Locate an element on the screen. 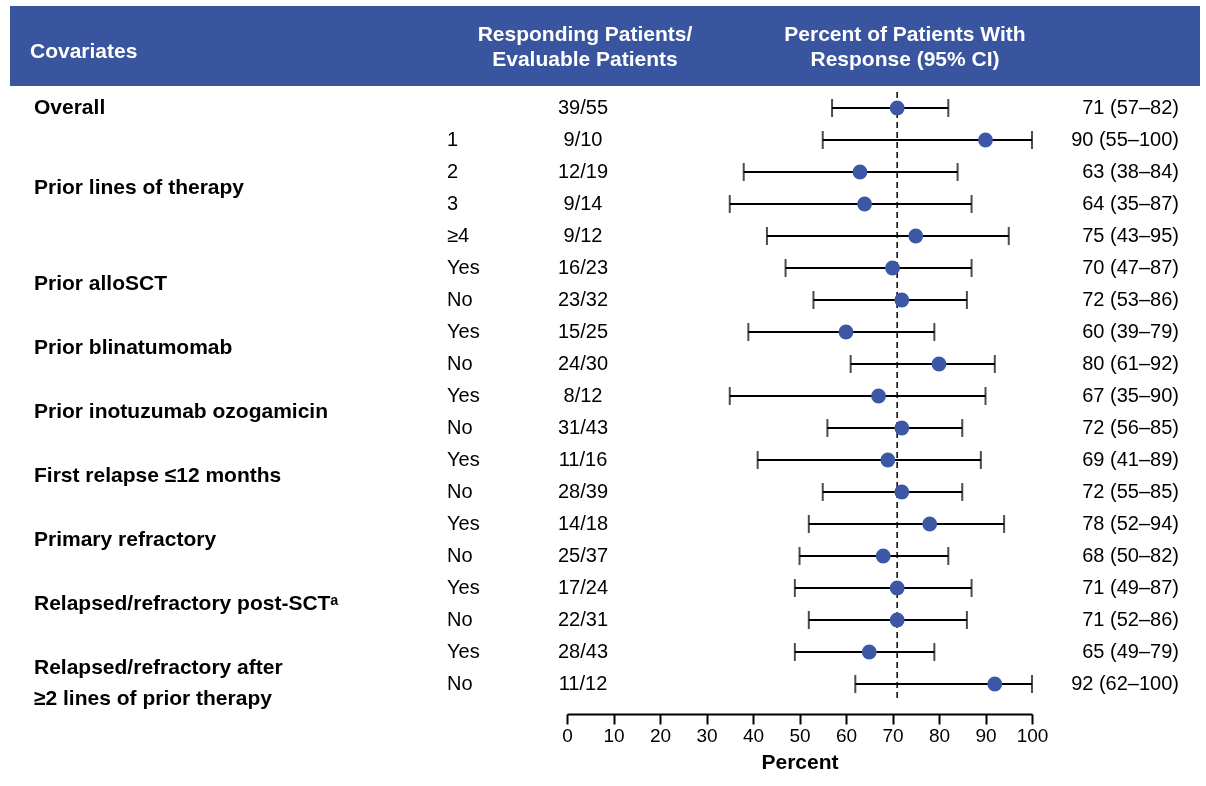 This screenshot has width=1206, height=786. data-label: 68 (50–82) is located at coordinates (1130, 555).